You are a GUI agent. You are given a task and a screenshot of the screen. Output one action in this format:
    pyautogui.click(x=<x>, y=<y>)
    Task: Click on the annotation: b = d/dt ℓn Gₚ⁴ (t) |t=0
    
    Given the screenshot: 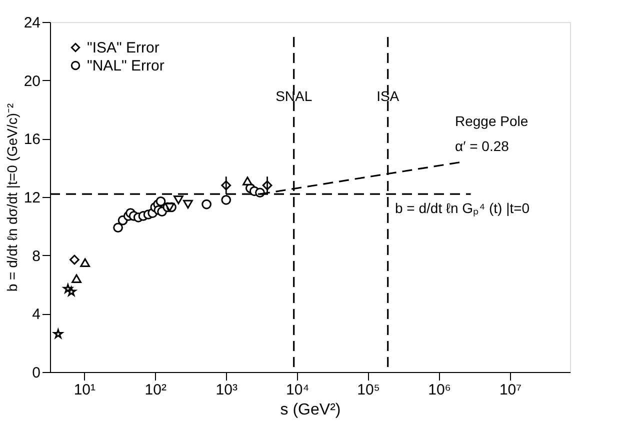 What is the action you would take?
    pyautogui.click(x=462, y=208)
    